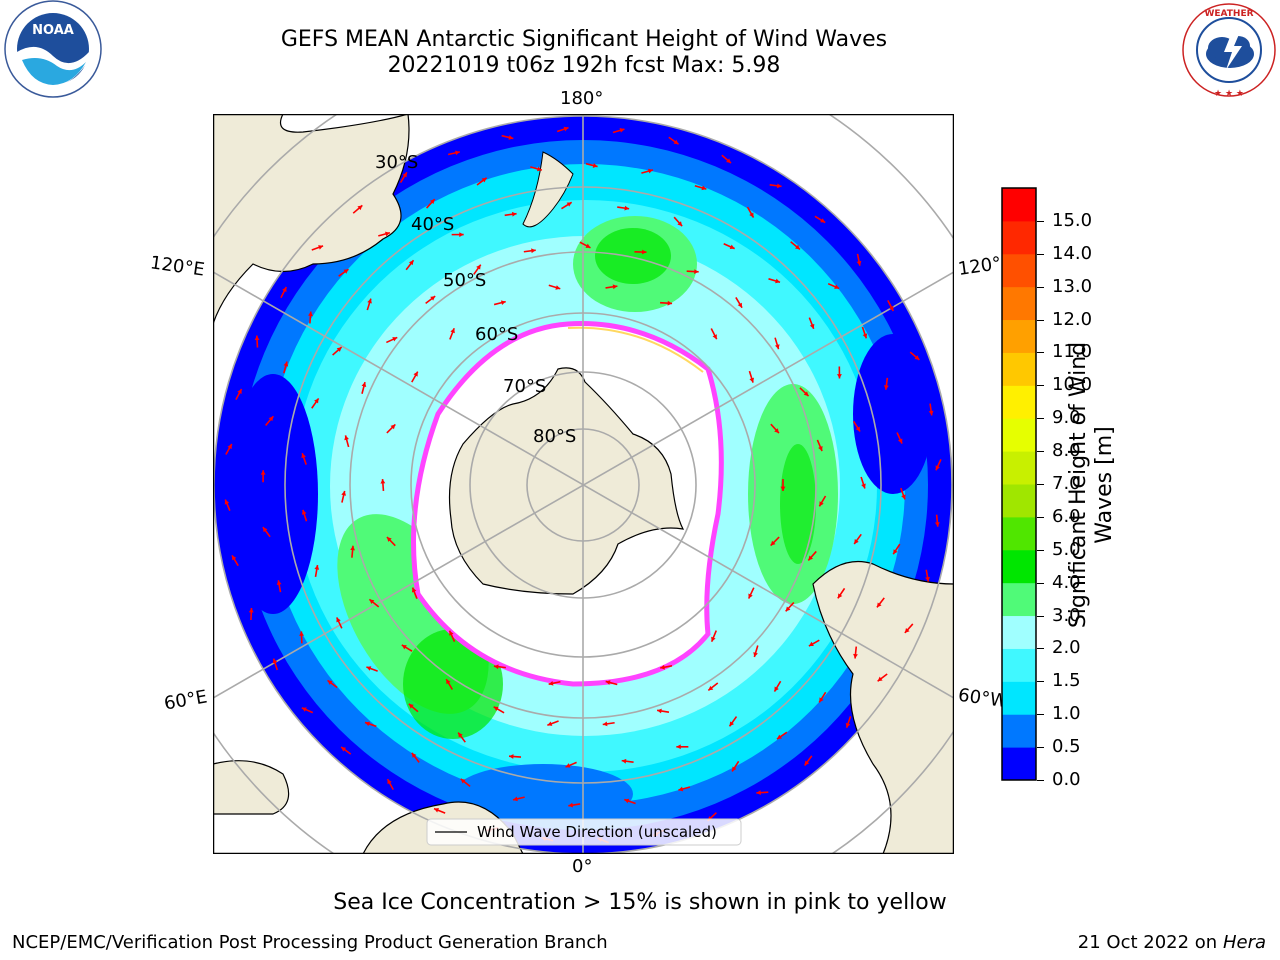 This screenshot has width=1280, height=960. I want to click on map-legend: Wind Wave Direction (unscaled), so click(584, 832).